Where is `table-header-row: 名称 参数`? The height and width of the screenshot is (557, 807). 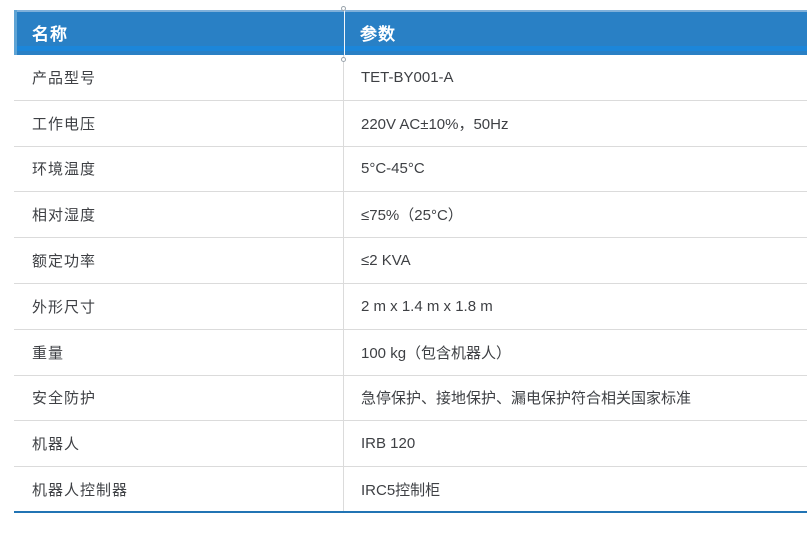
table-header-row: 名称 参数 is located at coordinates (410, 32).